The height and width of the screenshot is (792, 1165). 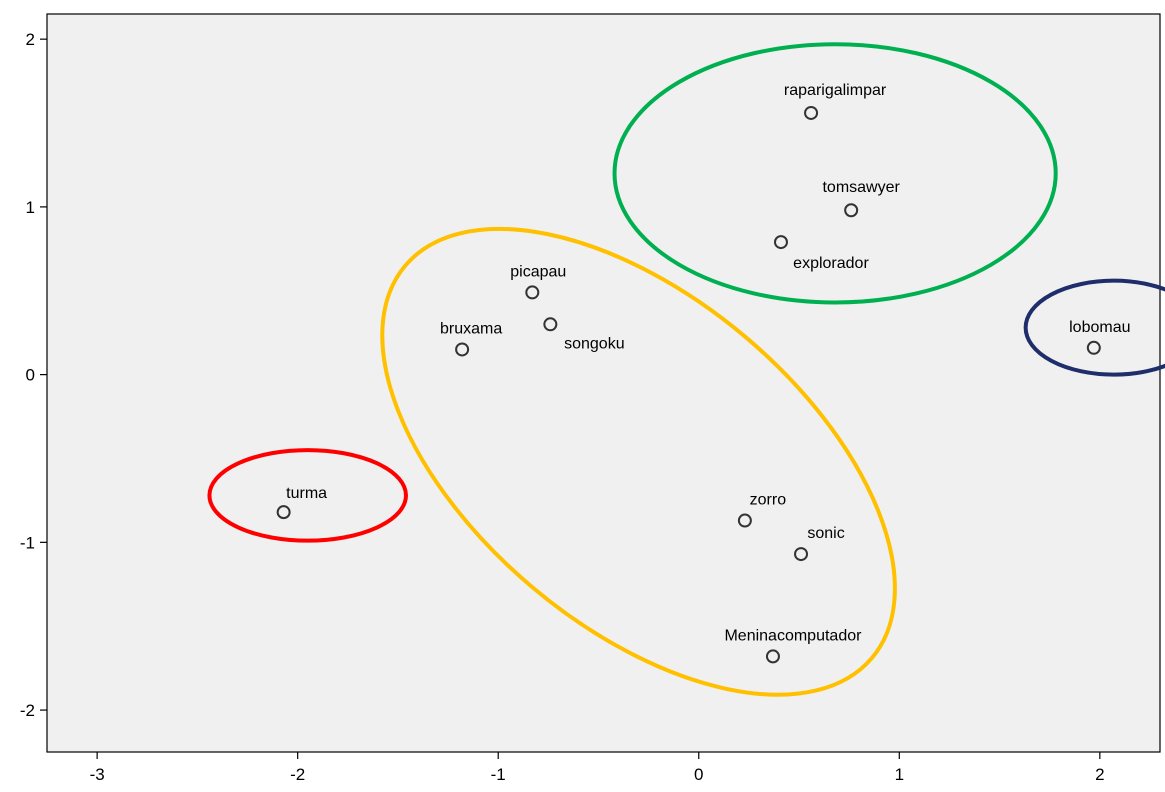 I want to click on x-tick-label: -1, so click(x=498, y=774).